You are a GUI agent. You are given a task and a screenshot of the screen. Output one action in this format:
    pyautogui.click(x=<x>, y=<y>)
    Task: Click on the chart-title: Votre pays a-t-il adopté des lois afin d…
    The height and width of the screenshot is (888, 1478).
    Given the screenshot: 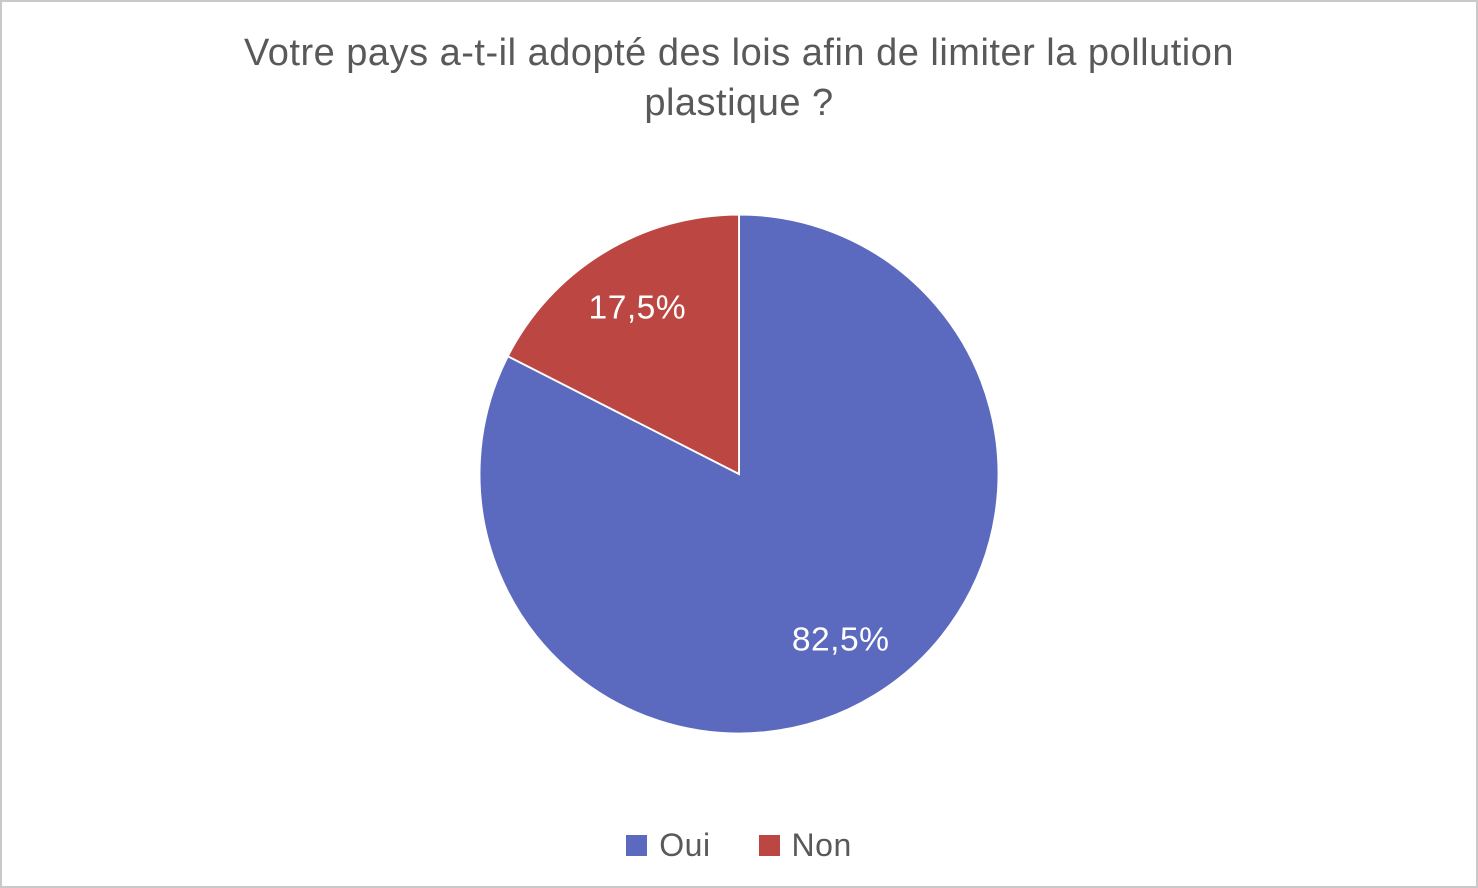 What is the action you would take?
    pyautogui.click(x=739, y=78)
    